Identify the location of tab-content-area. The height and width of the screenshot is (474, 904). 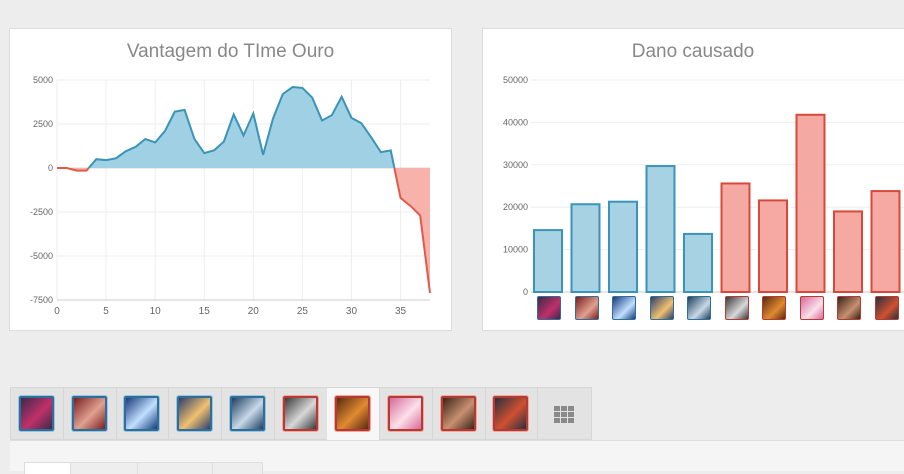
(457, 457).